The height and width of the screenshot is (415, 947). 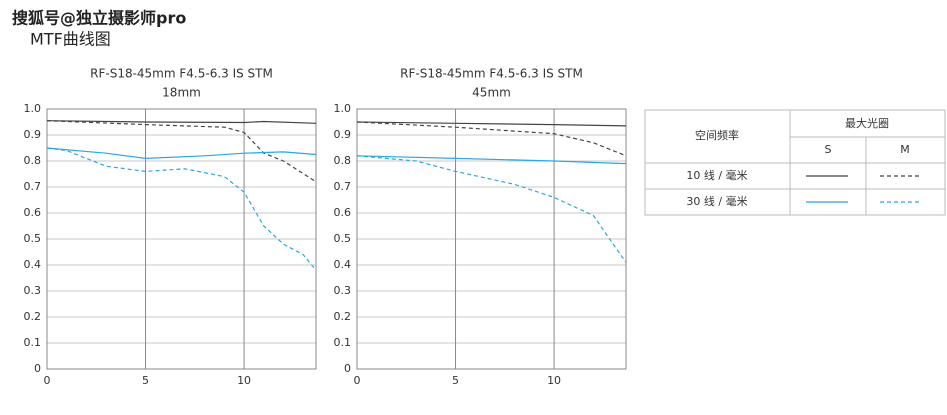 What do you see at coordinates (828, 149) in the screenshot?
I see `table-subheader: S` at bounding box center [828, 149].